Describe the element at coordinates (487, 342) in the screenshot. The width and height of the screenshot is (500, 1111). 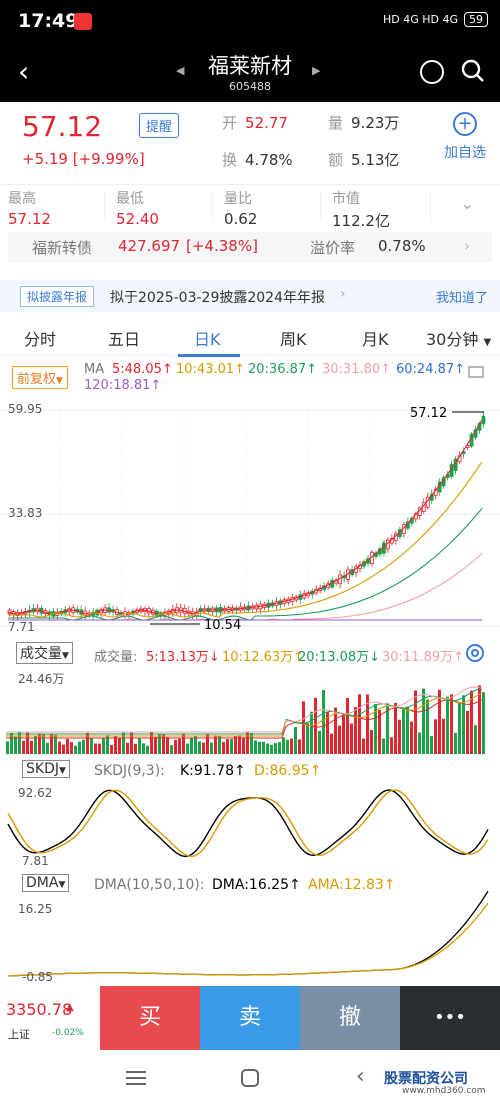
I see `dropdown-arrow-icon: ▼` at that location.